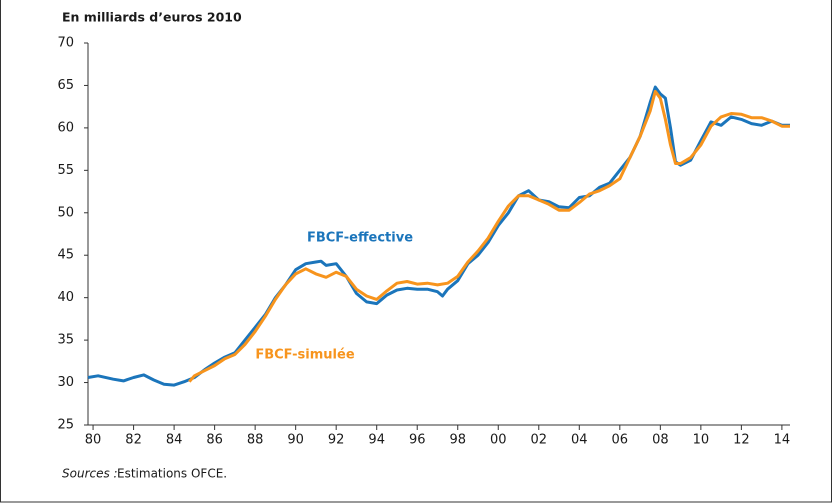  What do you see at coordinates (65, 170) in the screenshot?
I see `y-tick-label: 55` at bounding box center [65, 170].